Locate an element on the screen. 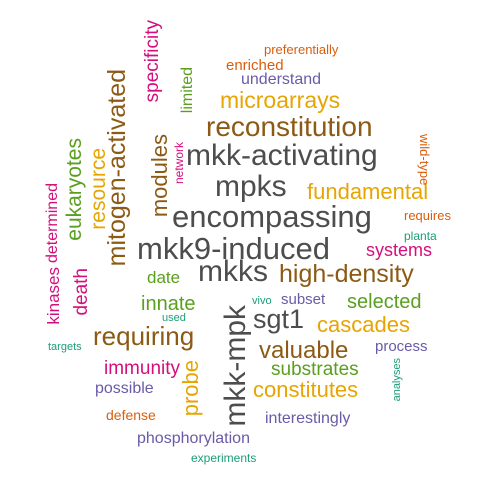 The image size is (500, 500). word-microarrays: microarrays is located at coordinates (280, 100).